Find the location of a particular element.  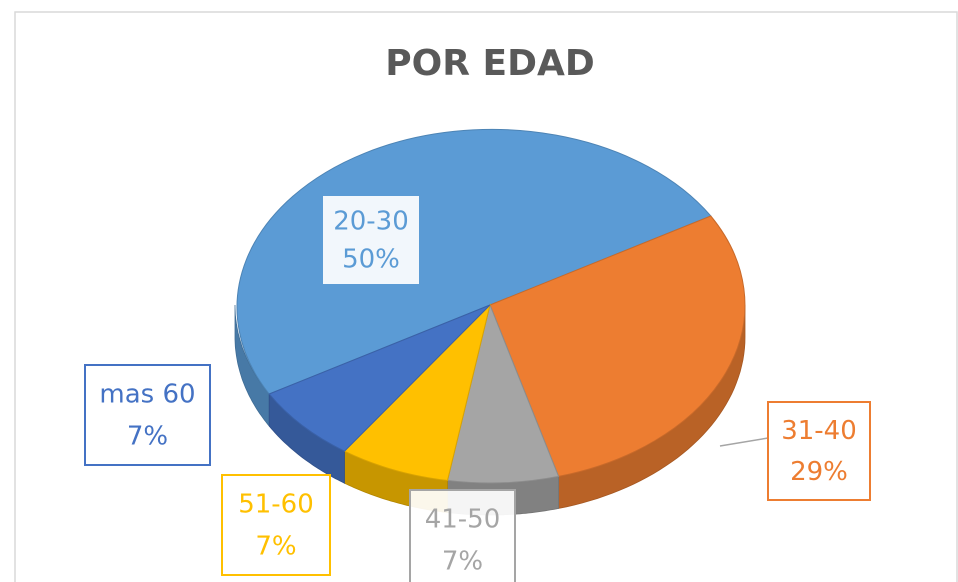

leader-line is located at coordinates (744, 442).